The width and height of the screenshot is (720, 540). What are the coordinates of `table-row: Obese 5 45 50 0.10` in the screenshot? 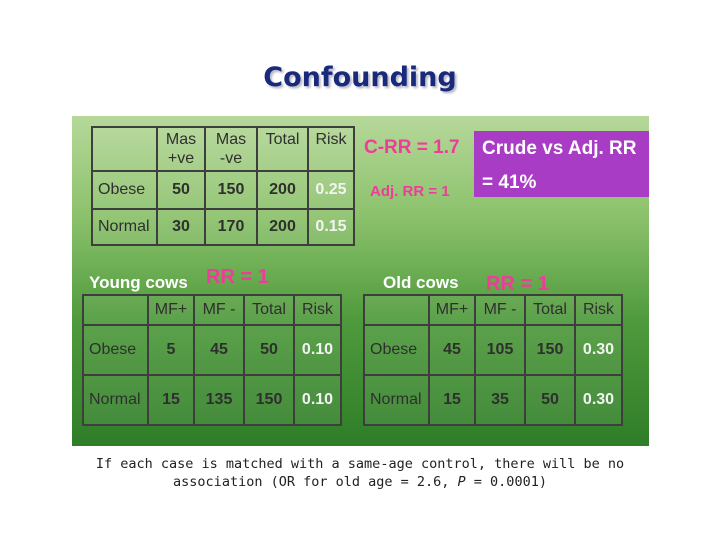 It's located at (212, 350).